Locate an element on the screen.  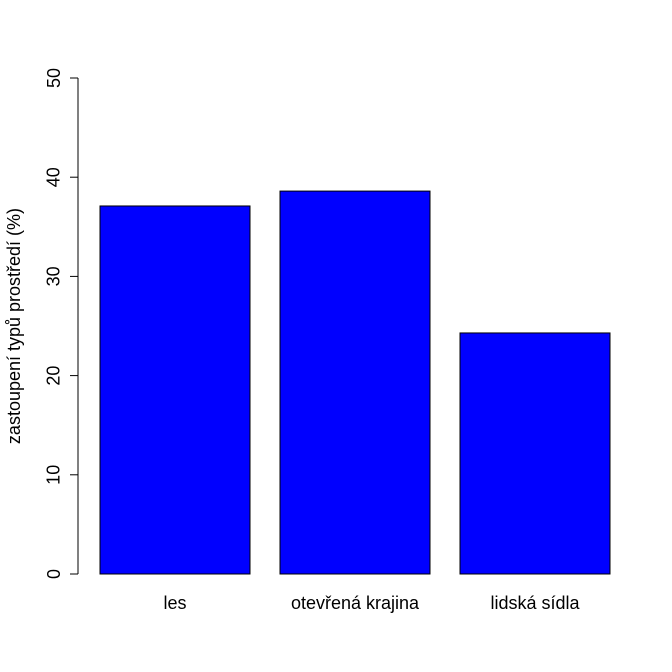
y-axis: 0 10 20 30 40 50 is located at coordinates (61, 323).